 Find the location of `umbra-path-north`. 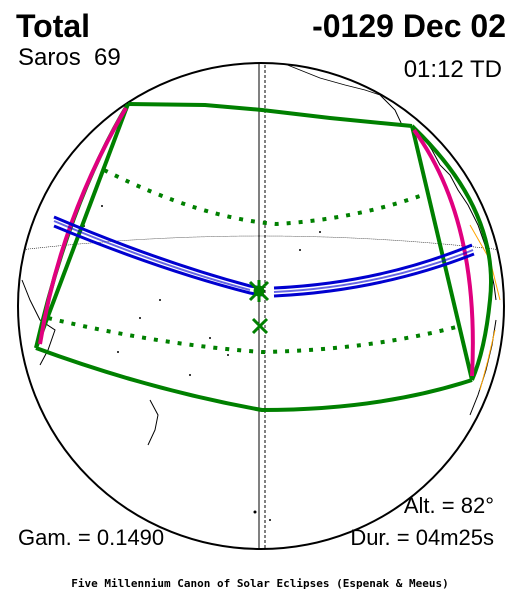

umbra-path-north is located at coordinates (158, 252).